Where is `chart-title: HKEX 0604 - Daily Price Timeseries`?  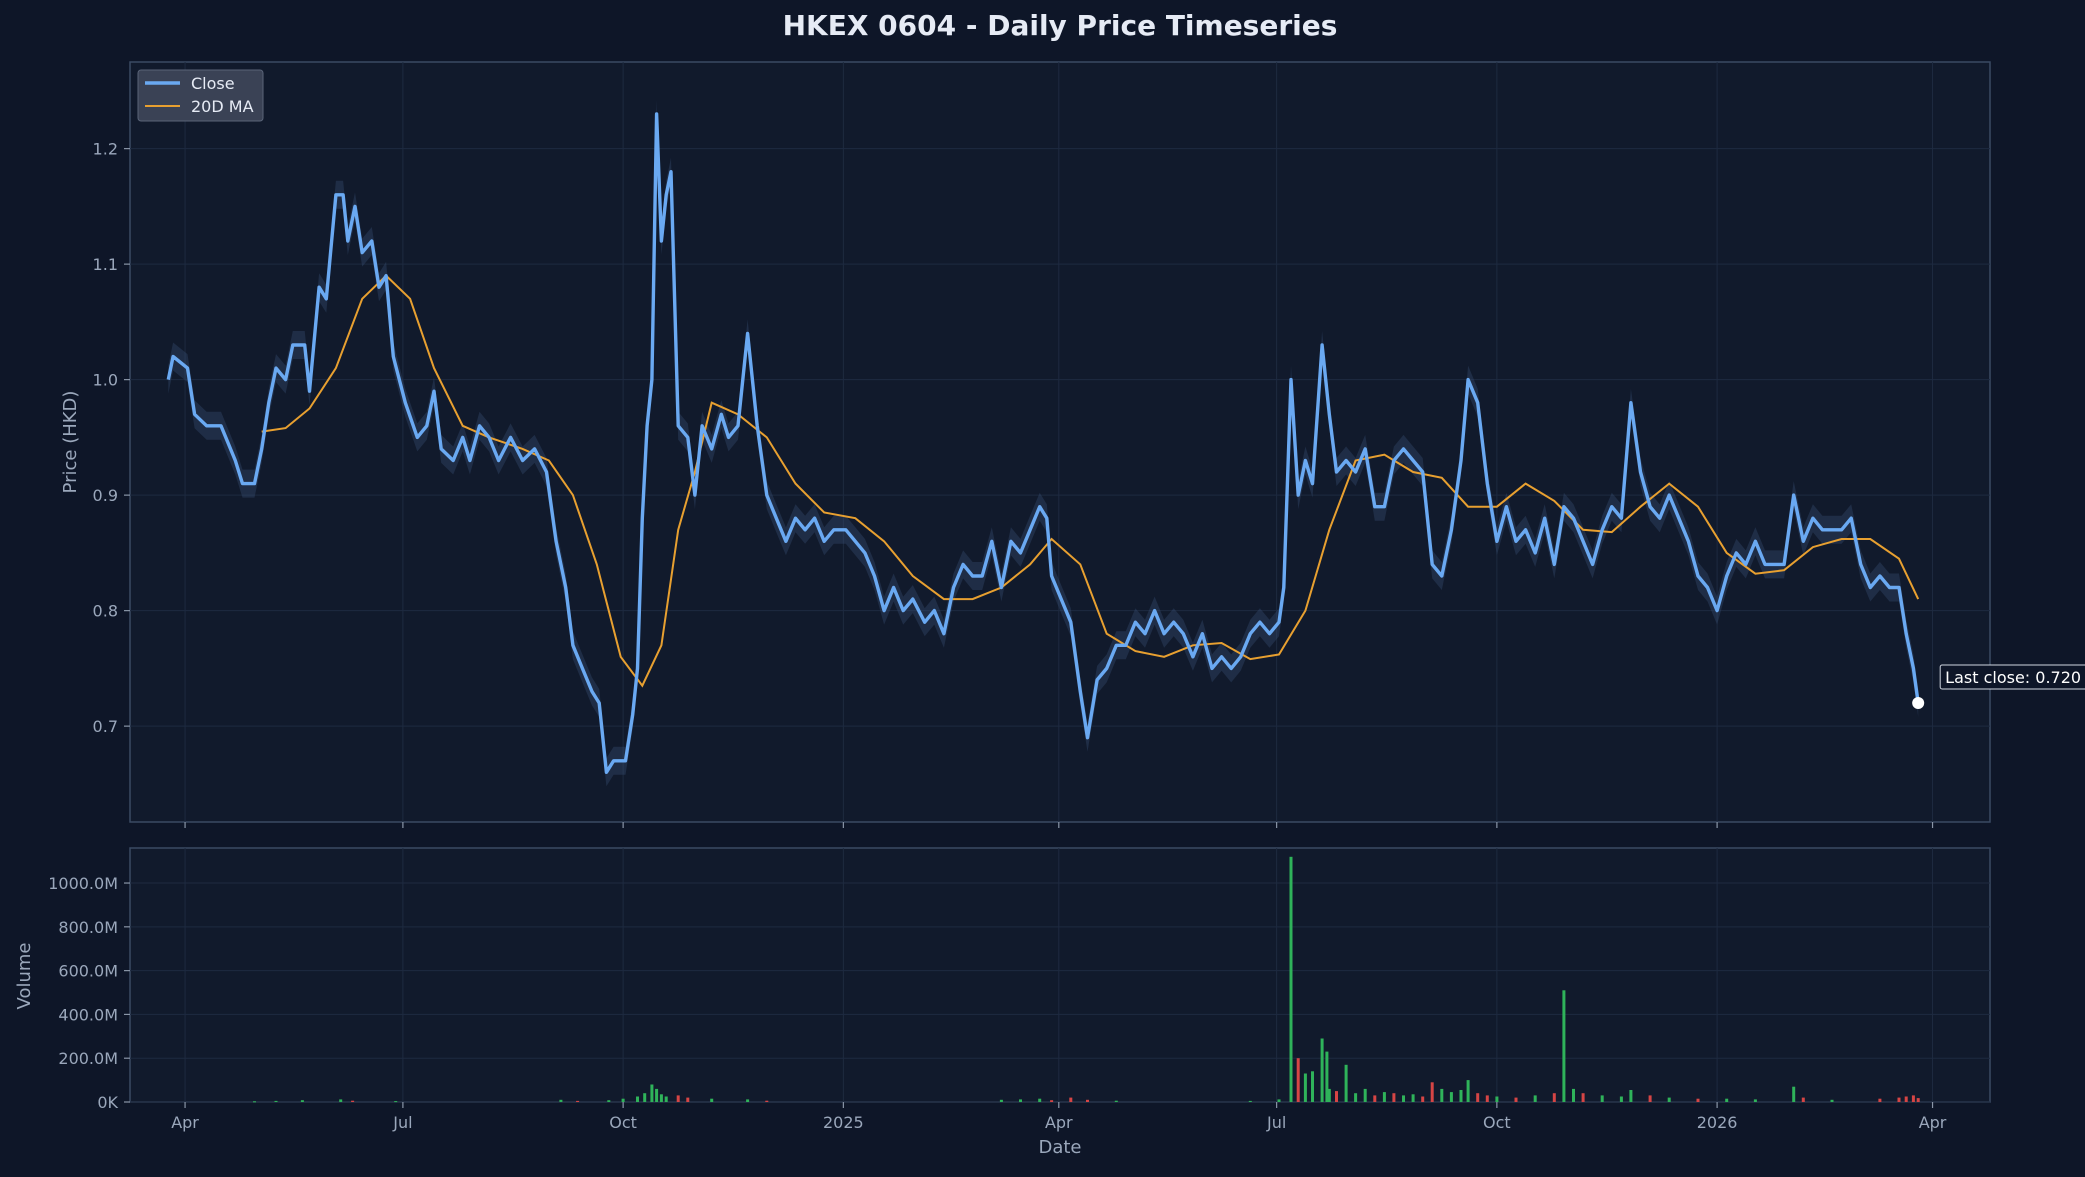
chart-title: HKEX 0604 - Daily Price Timeseries is located at coordinates (1060, 25).